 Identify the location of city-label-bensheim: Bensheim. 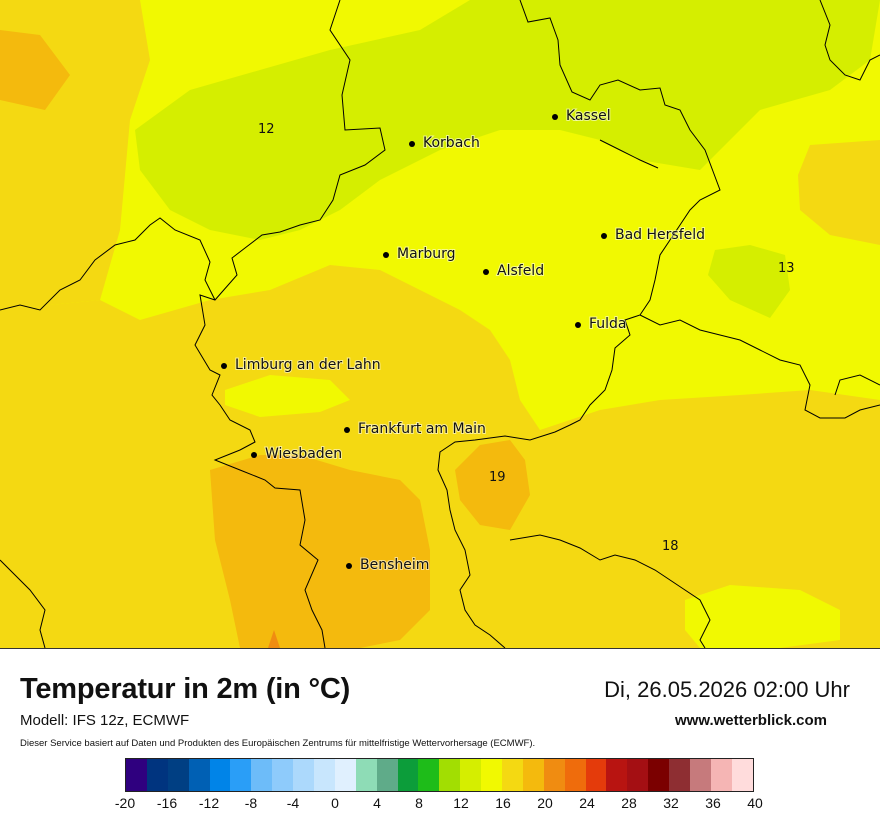
(394, 565).